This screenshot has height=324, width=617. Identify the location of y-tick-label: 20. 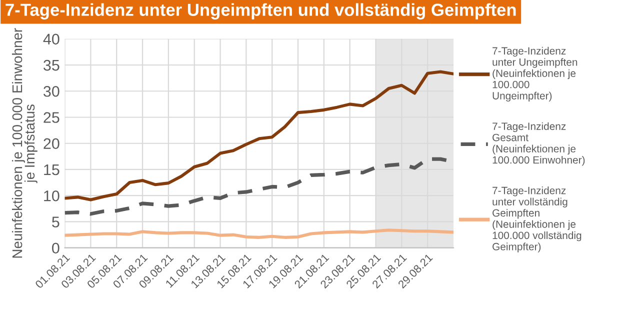
(52, 144).